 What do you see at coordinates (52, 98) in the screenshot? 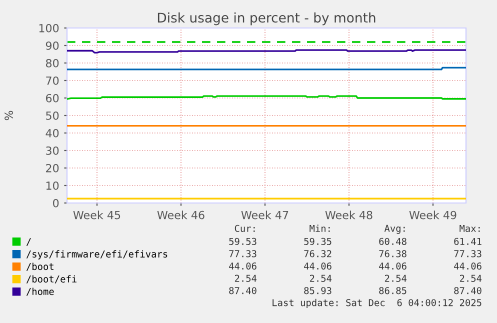
I see `y-tick-label: 60` at bounding box center [52, 98].